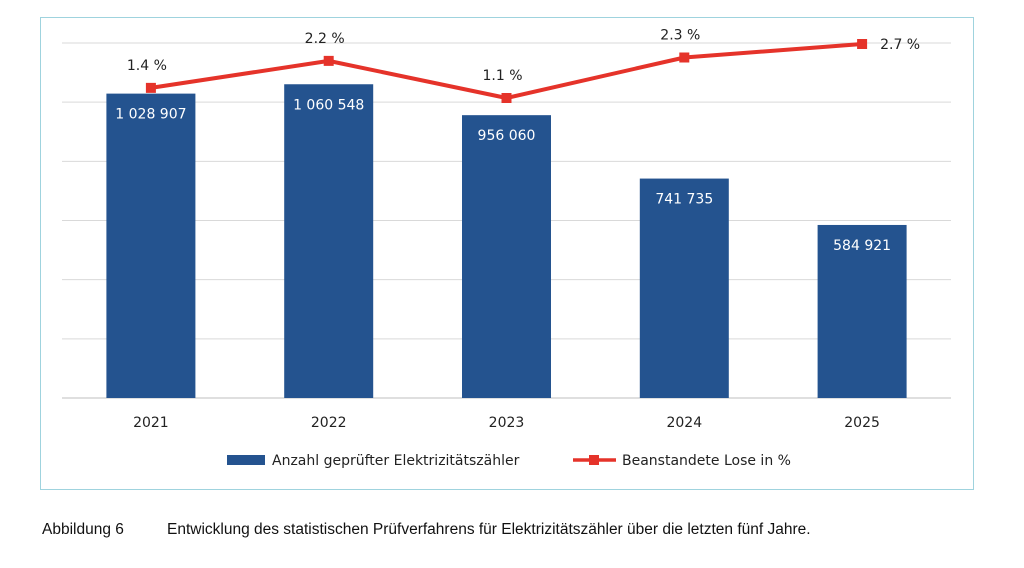 This screenshot has height=568, width=1024. Describe the element at coordinates (680, 36) in the screenshot. I see `line-value-label: 2.3 %` at that location.